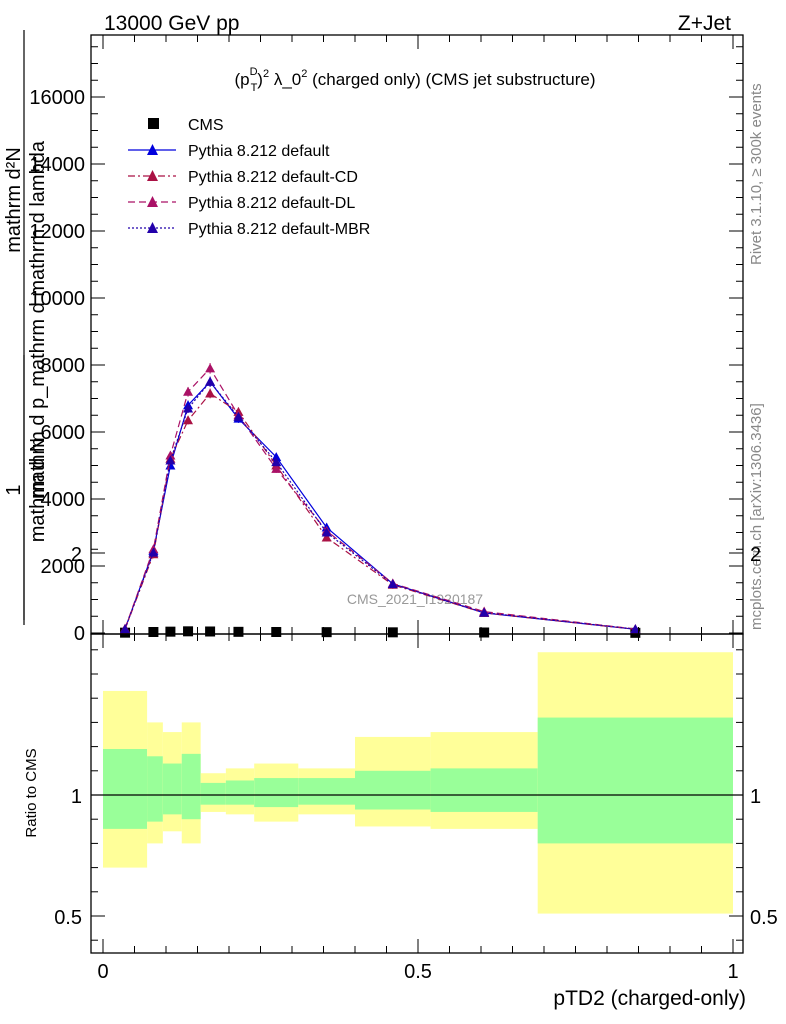  Describe the element at coordinates (63, 433) in the screenshot. I see `main-ytick-label: 6000` at that location.